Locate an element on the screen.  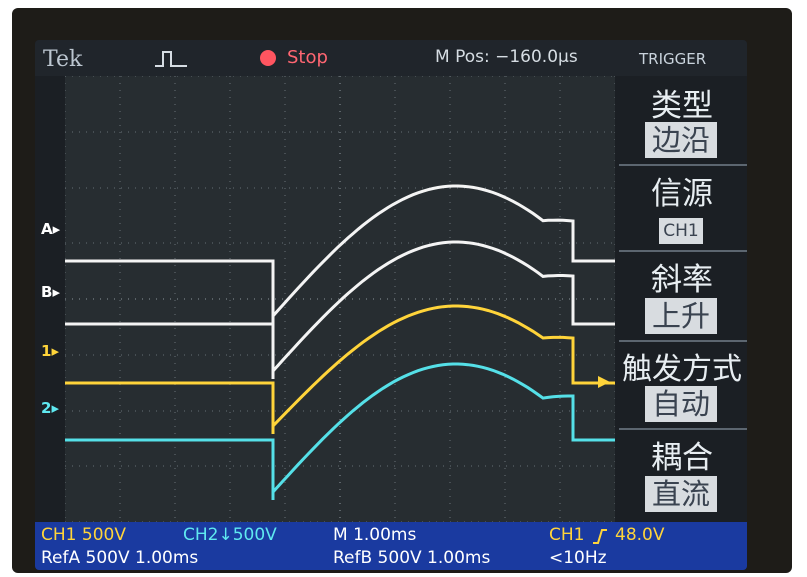
menu-mode-title: 触发方式 is located at coordinates (682, 369).